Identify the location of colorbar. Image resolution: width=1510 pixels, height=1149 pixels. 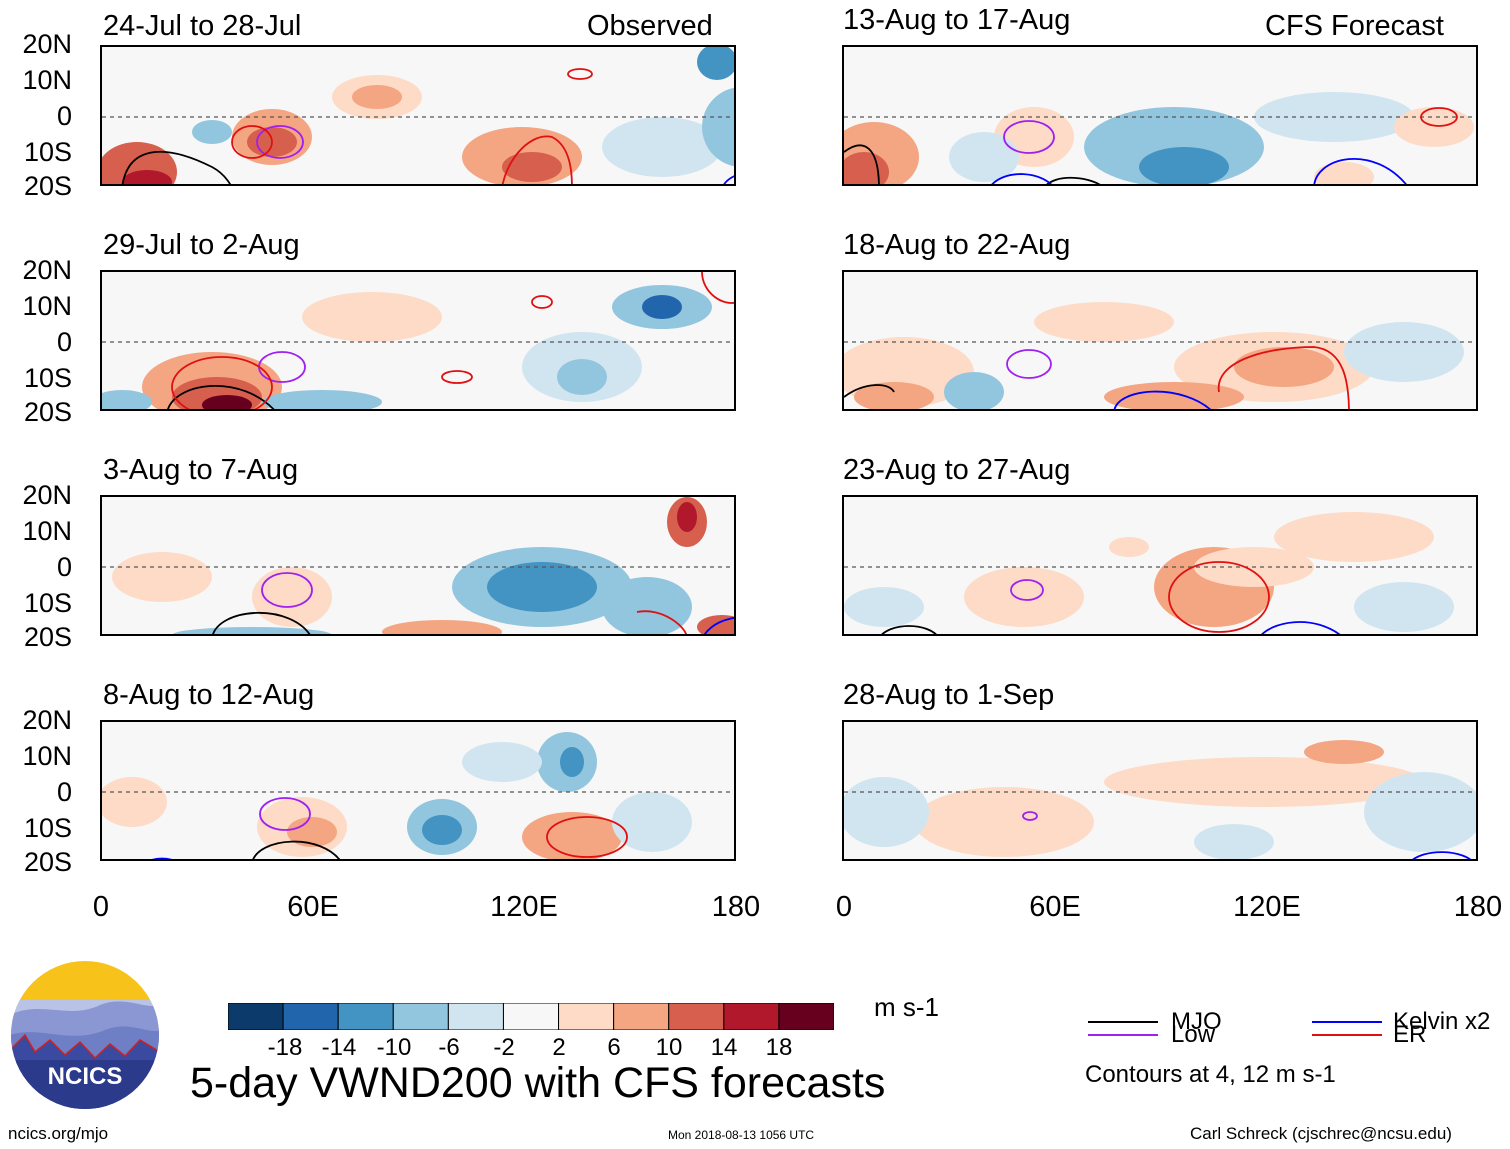
(531, 1016).